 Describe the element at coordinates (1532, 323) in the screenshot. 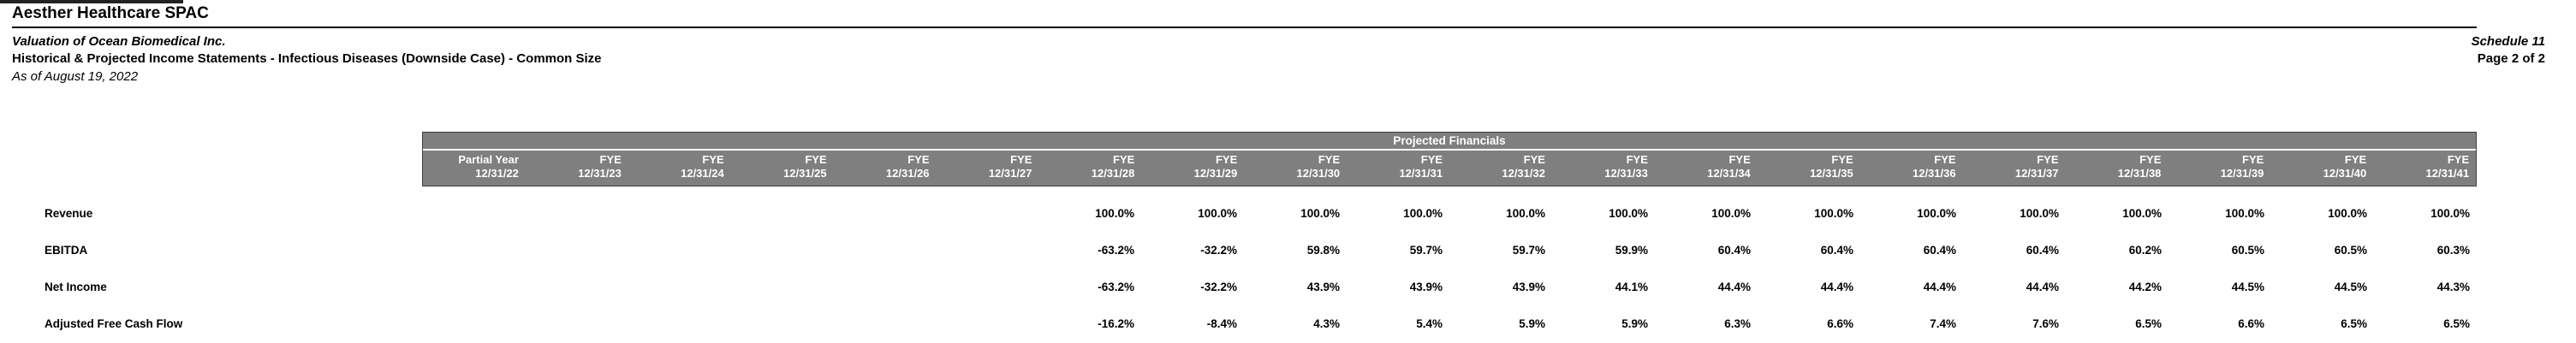

I see `value-cell: 5.9%` at that location.